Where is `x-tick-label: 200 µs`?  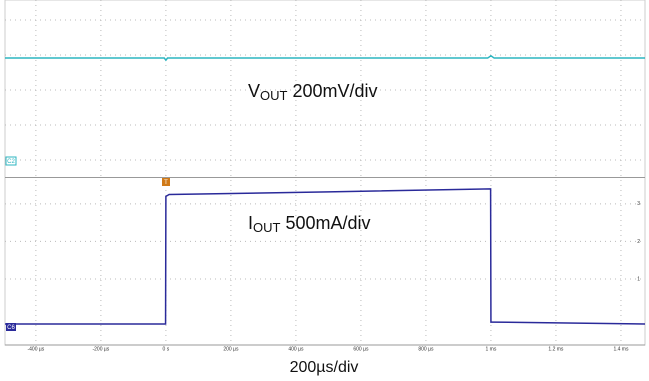 x-tick-label: 200 µs is located at coordinates (231, 349).